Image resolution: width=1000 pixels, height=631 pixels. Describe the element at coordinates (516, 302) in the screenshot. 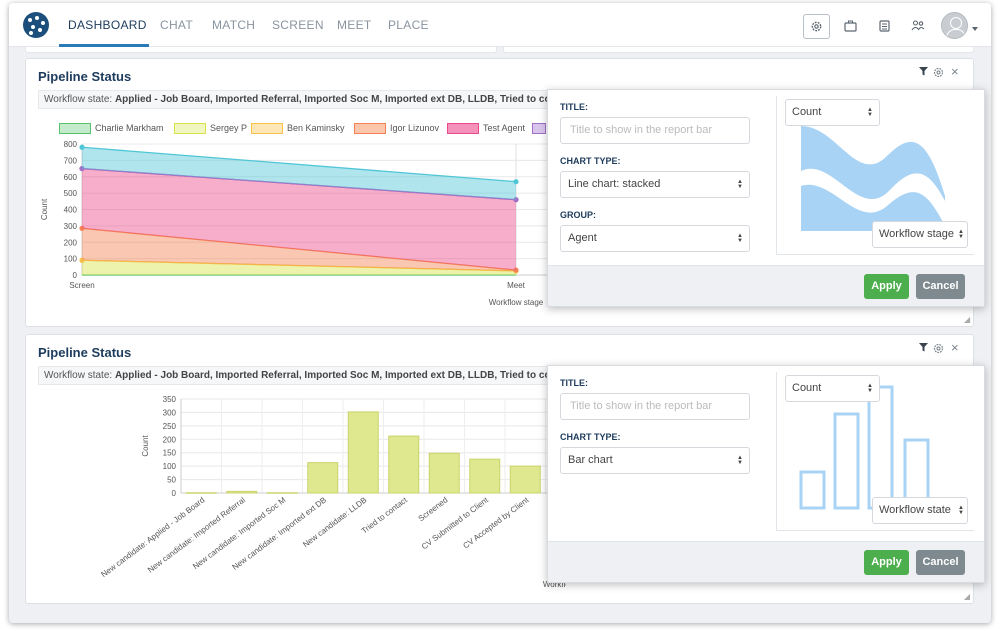

I see `x-axis-title: Workflow stage` at that location.